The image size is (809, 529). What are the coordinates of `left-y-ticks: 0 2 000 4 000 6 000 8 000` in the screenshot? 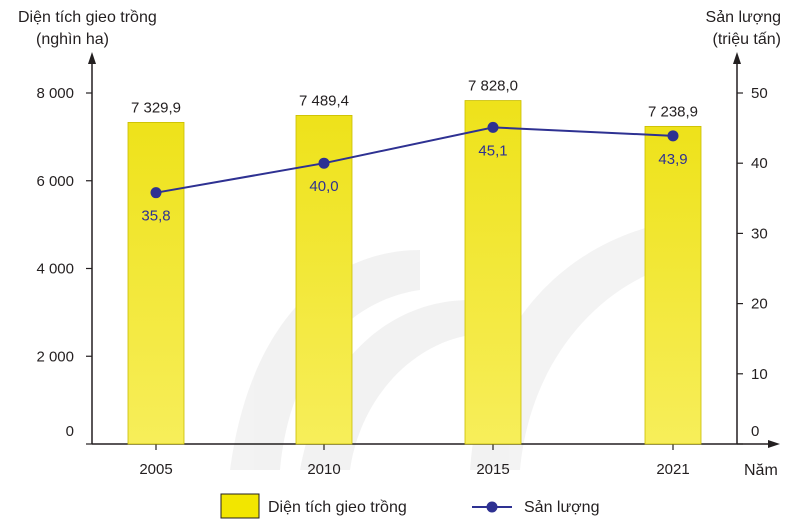 It's located at (64, 265).